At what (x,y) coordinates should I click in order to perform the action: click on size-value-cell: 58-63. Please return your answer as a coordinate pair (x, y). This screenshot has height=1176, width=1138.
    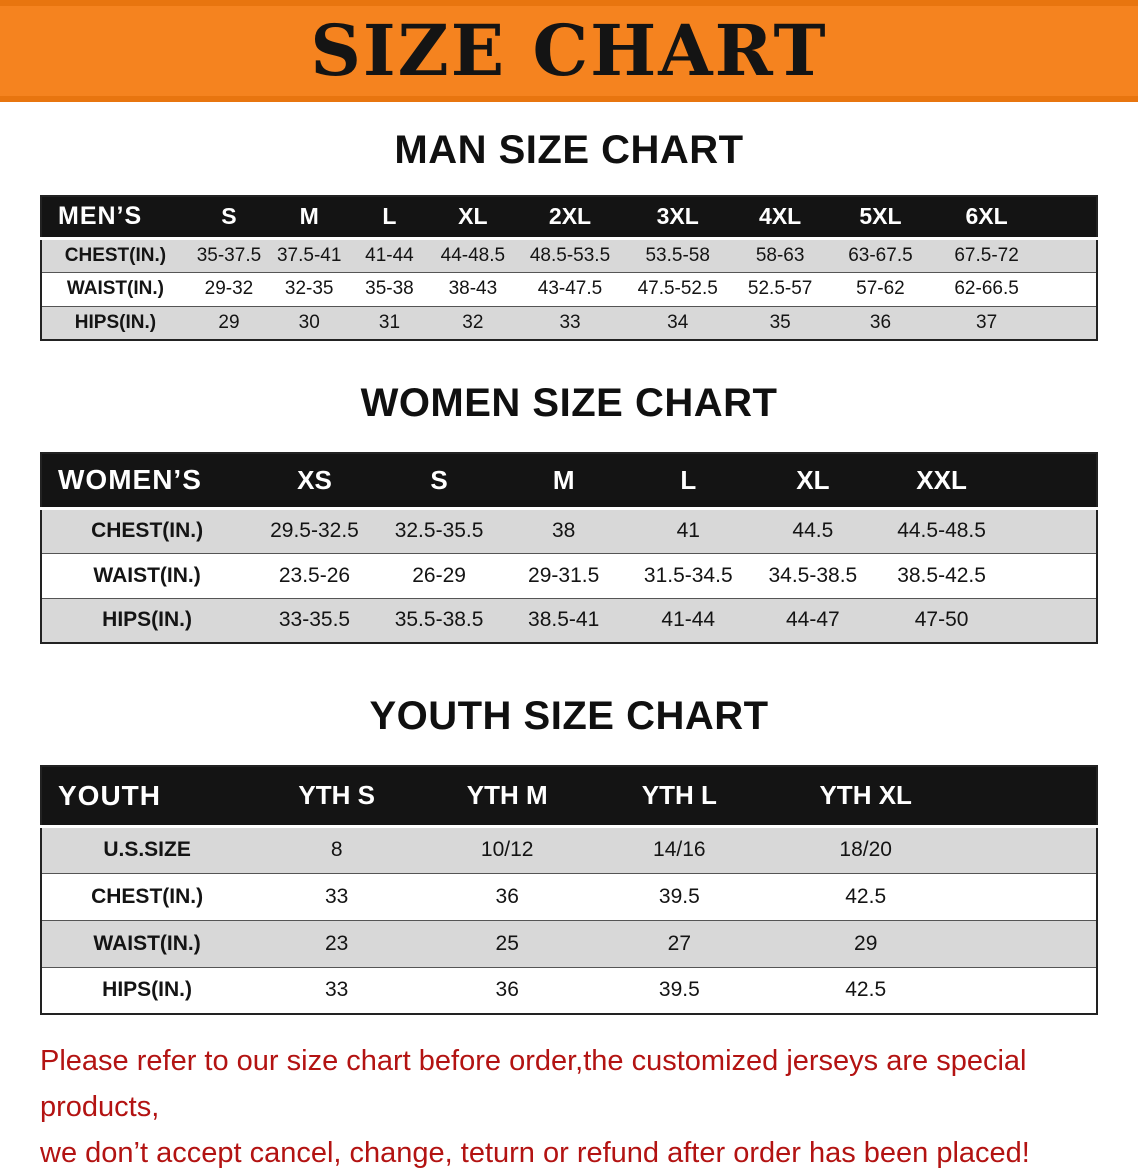
    Looking at the image, I should click on (780, 255).